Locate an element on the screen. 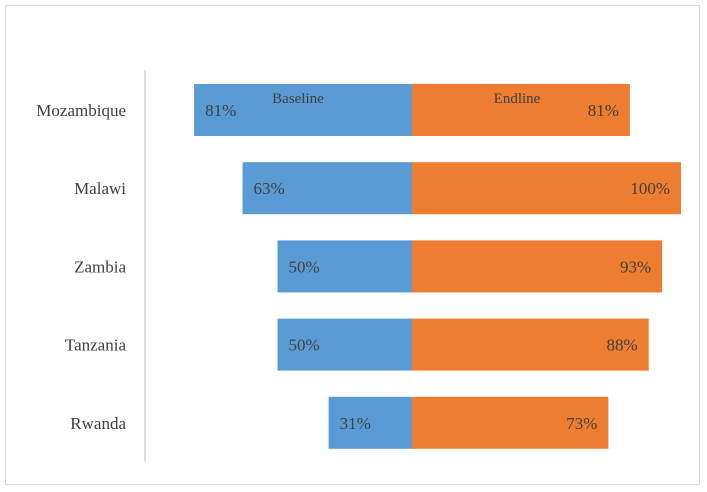 This screenshot has height=492, width=707. series-label-endline: Endline is located at coordinates (517, 99).